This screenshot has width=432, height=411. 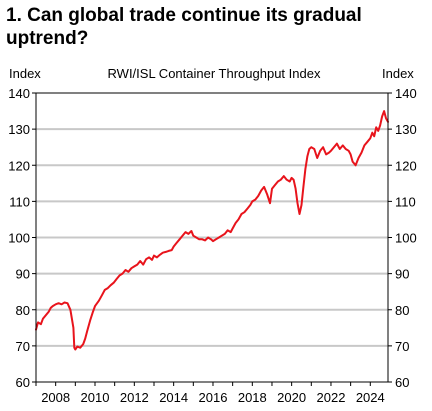 I want to click on y-tick-label-left: 130, so click(x=19, y=129).